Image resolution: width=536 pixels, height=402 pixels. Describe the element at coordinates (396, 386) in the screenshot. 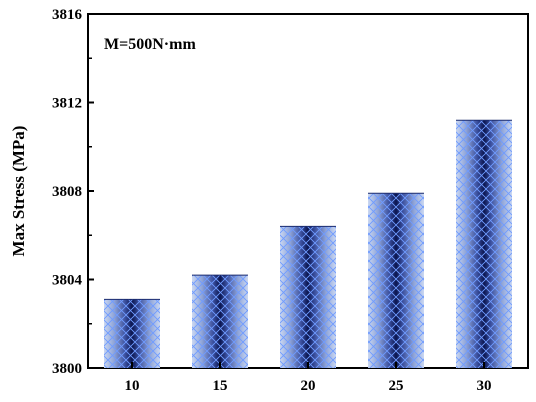

I see `x-tick-label: 25` at that location.